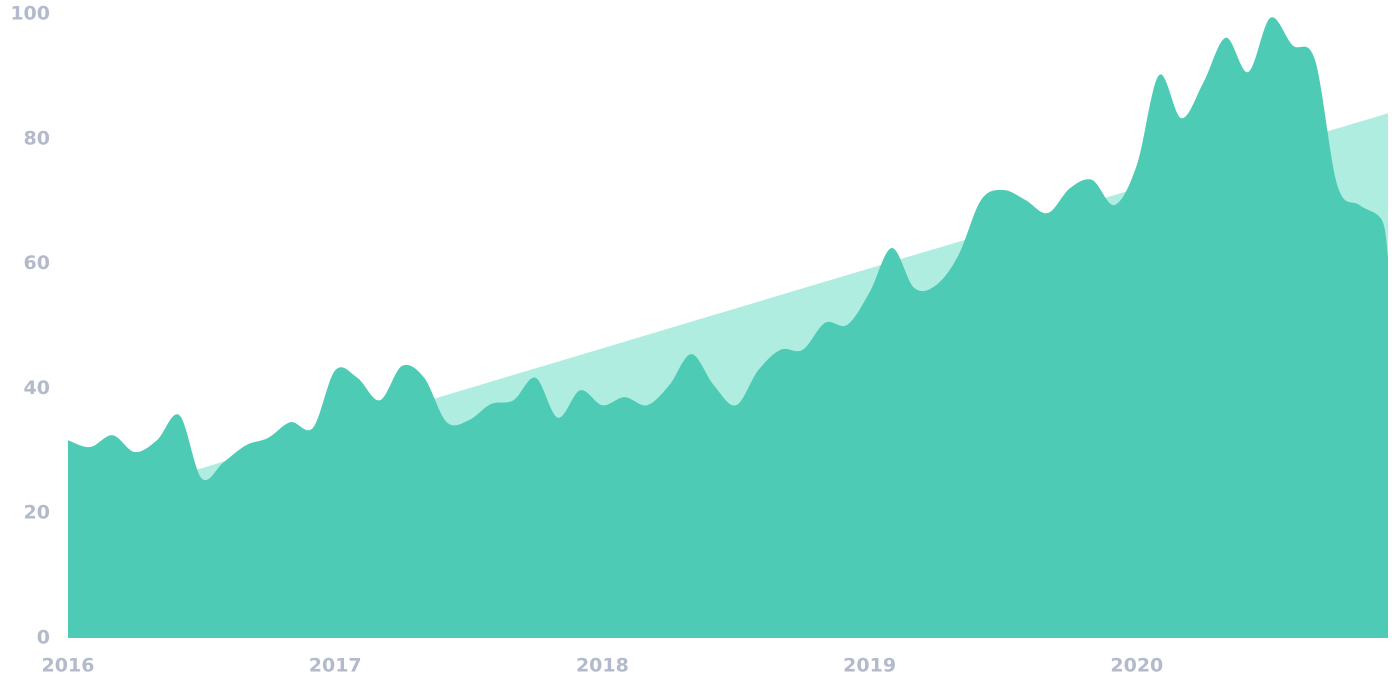  What do you see at coordinates (1136, 666) in the screenshot?
I see `x-tick-label: 2020` at bounding box center [1136, 666].